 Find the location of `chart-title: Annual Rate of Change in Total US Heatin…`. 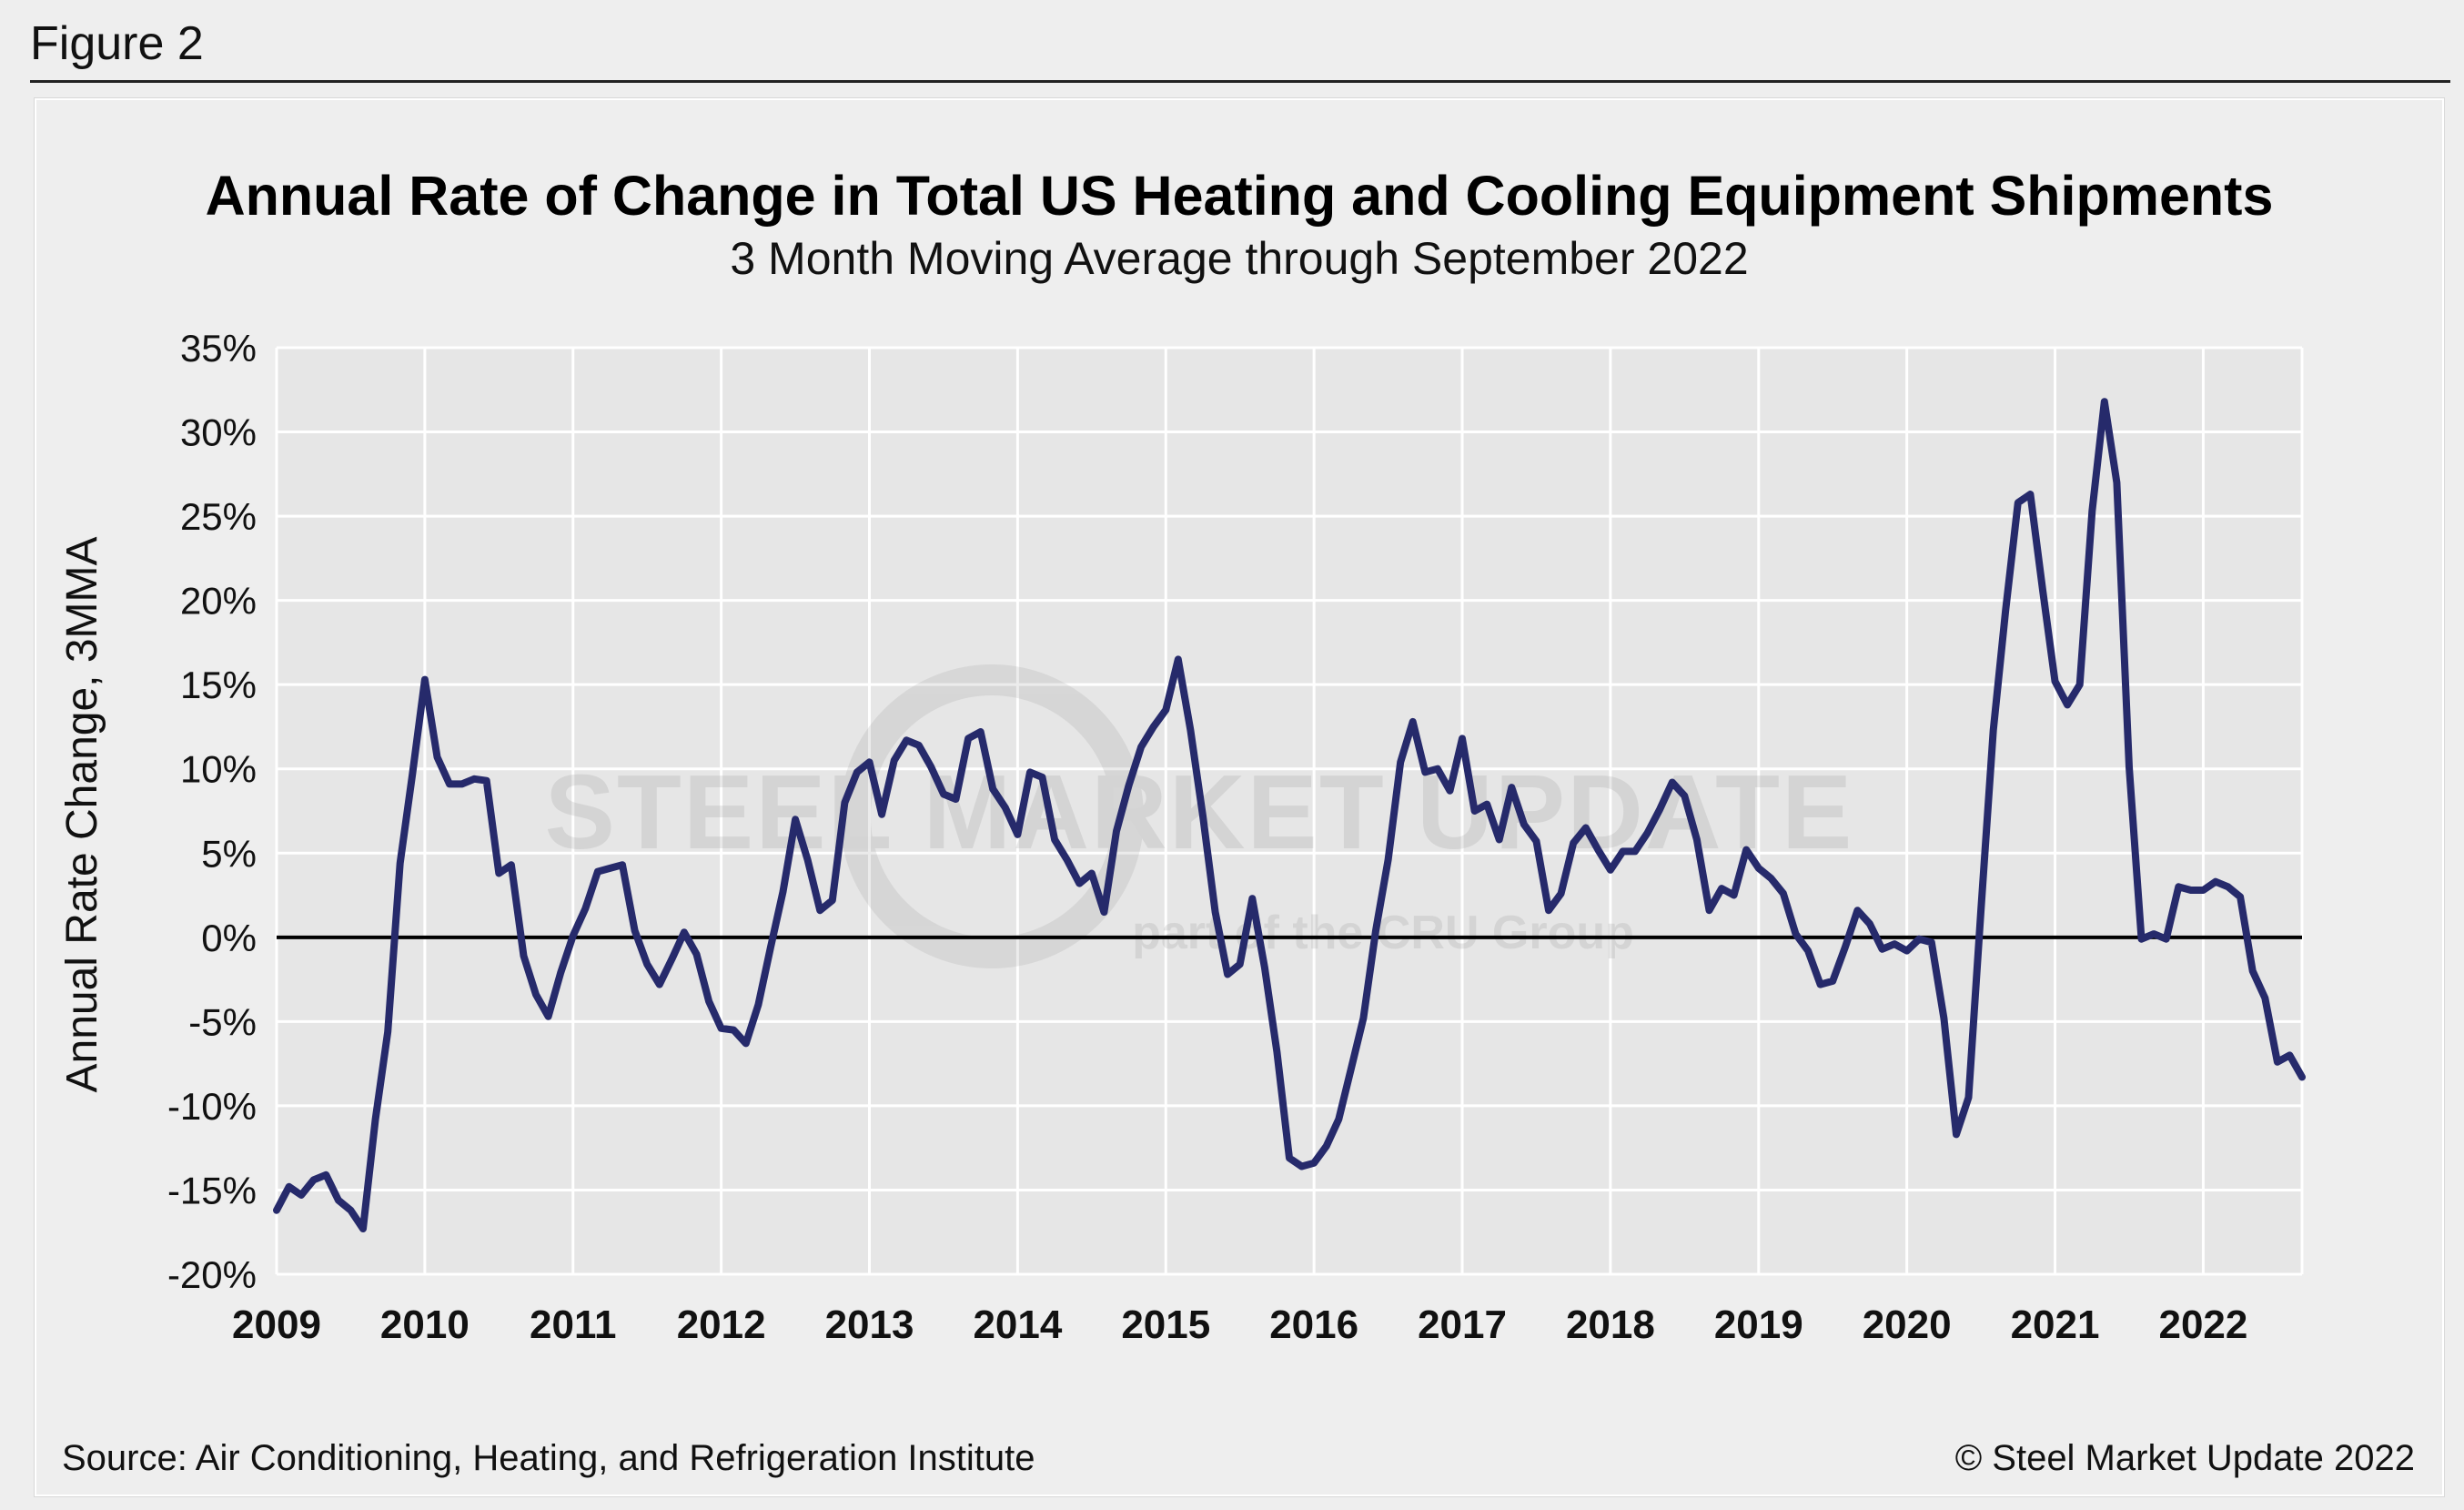

chart-title: Annual Rate of Change in Total US Heatin… is located at coordinates (1239, 196).